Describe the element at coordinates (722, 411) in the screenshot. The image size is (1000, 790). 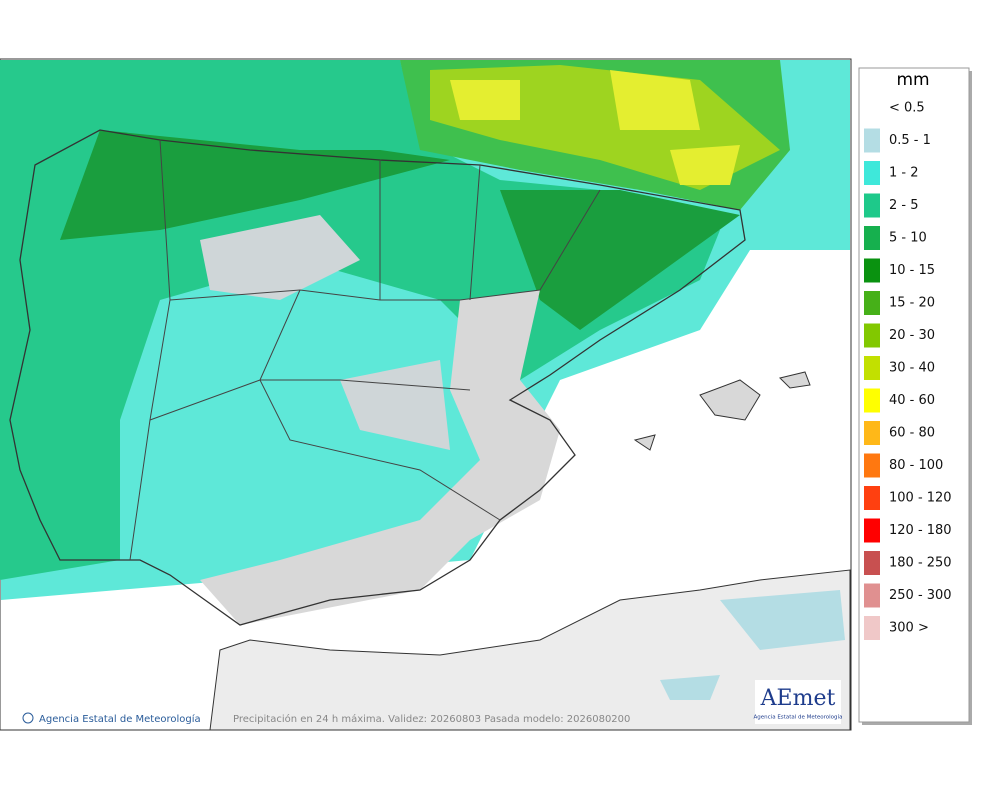
I see `balearic-islands` at that location.